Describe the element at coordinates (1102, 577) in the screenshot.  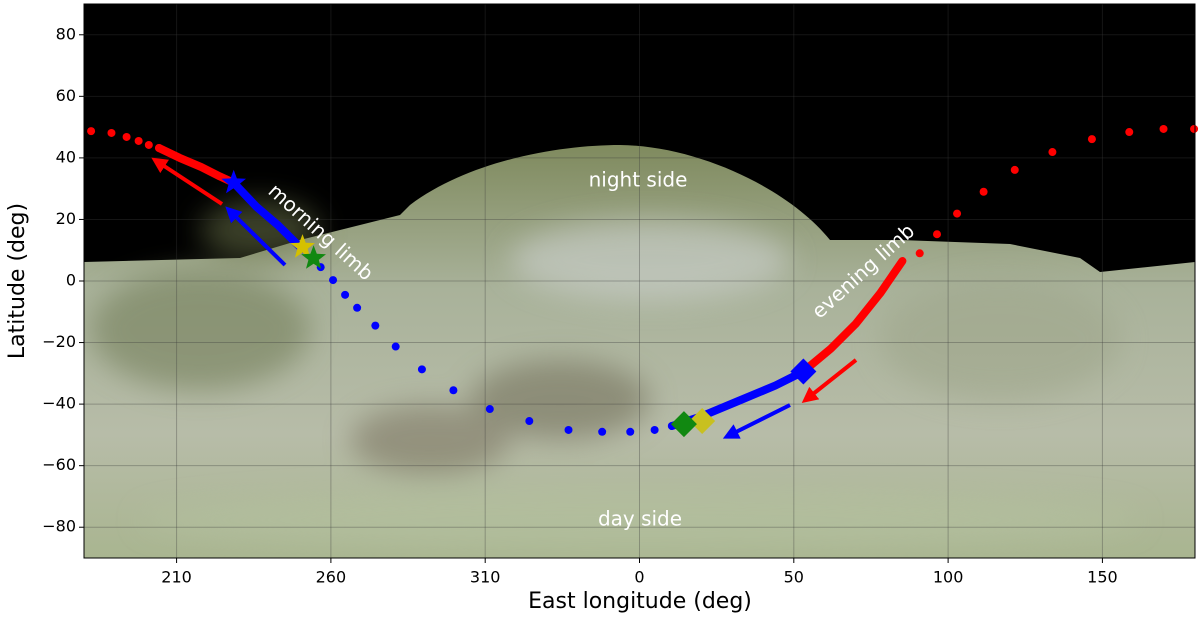
I see `x-tick-label: 150` at that location.